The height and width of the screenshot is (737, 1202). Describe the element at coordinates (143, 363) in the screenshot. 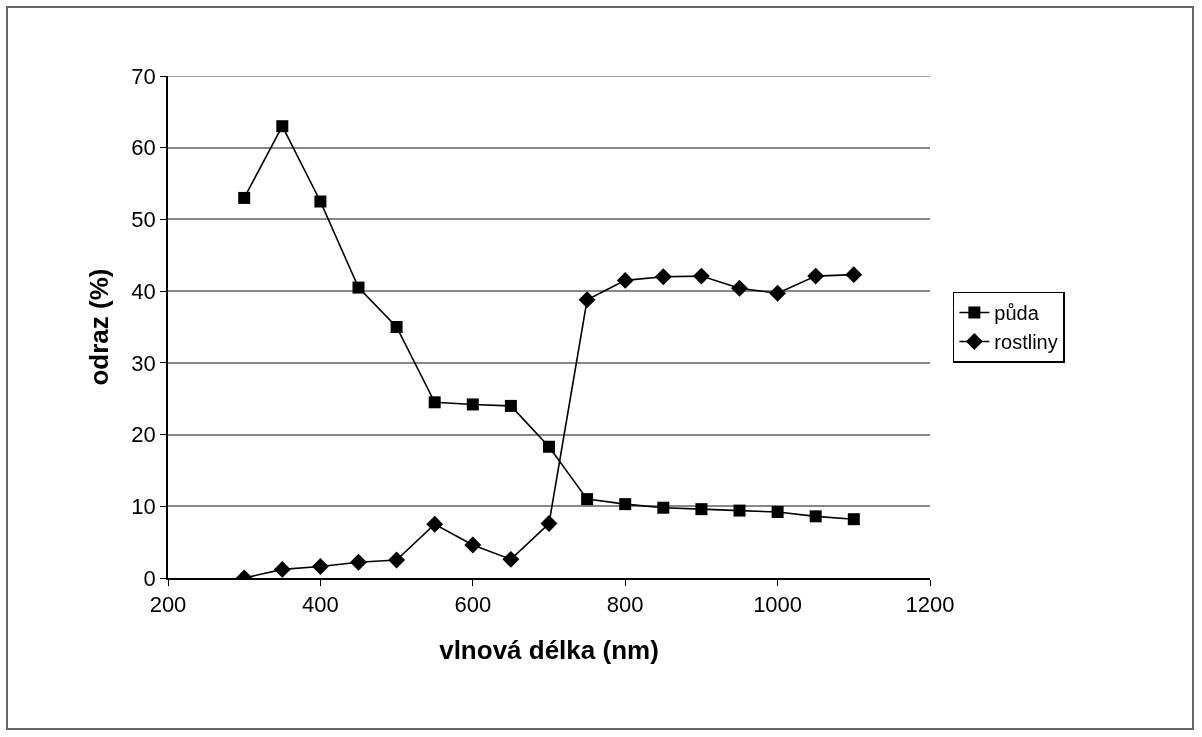

I see `y-tick-label: 30` at that location.